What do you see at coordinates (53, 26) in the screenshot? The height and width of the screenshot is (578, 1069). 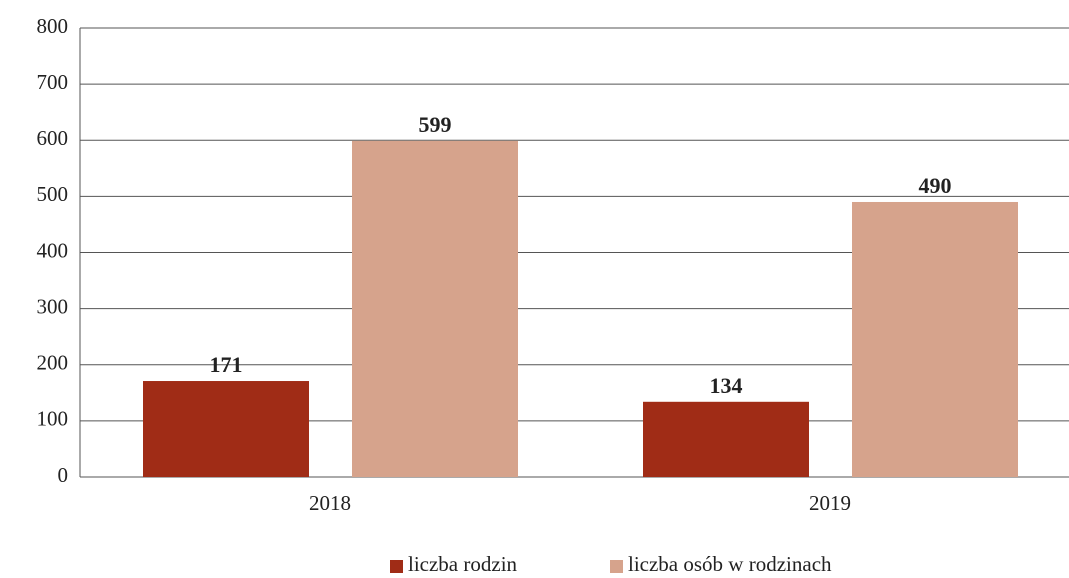 I see `y-tick-label: 800` at bounding box center [53, 26].